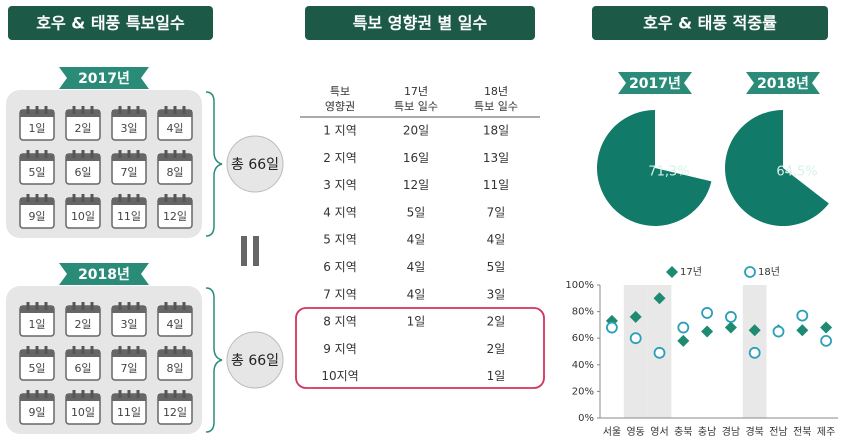 Image resolution: width=842 pixels, height=440 pixels. What do you see at coordinates (635, 351) in the screenshot?
I see `shaded-band` at bounding box center [635, 351].